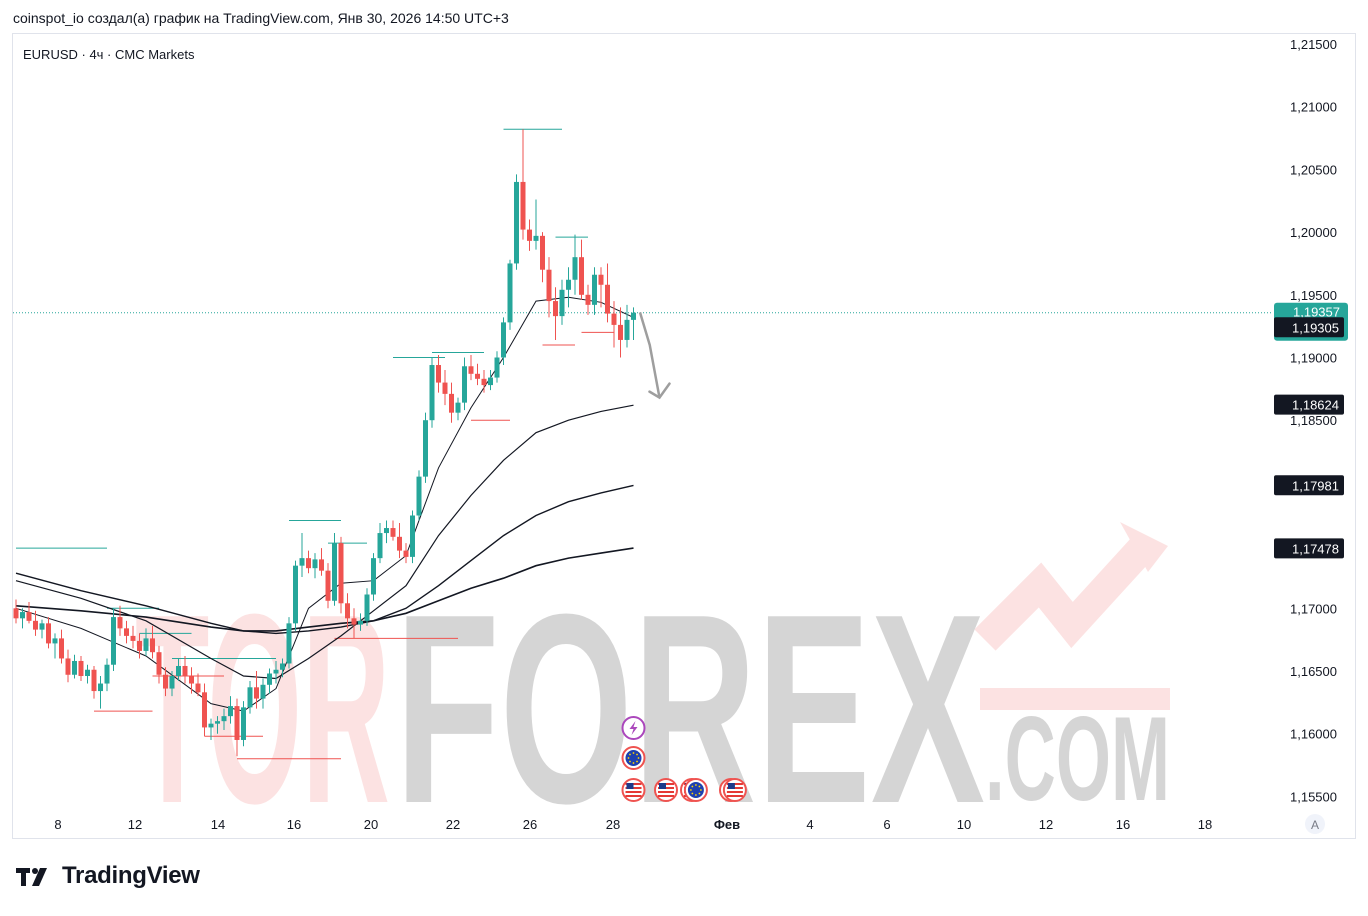 The width and height of the screenshot is (1368, 916). What do you see at coordinates (690, 709) in the screenshot?
I see `watermark-forex: FOREX` at bounding box center [690, 709].